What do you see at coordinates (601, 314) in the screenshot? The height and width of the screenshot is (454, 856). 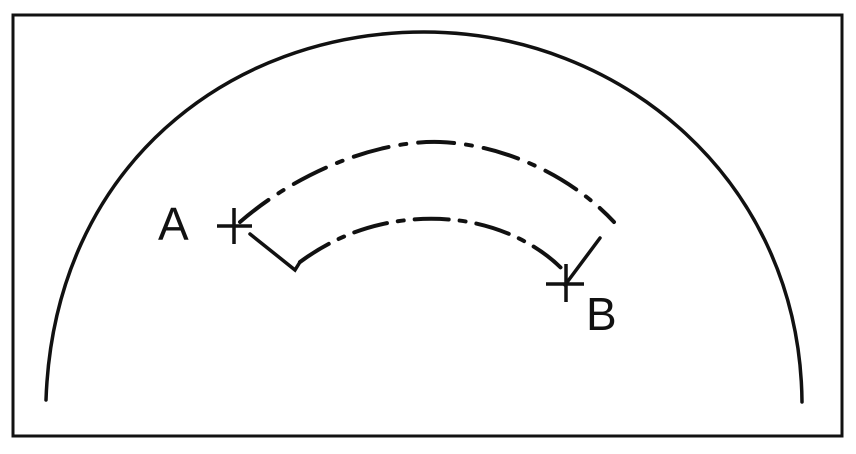 I see `point-b-label: B` at bounding box center [601, 314].